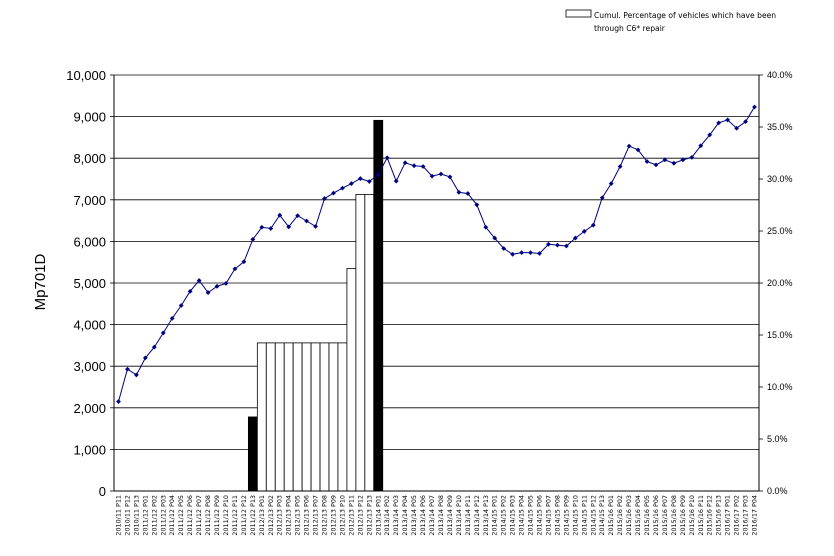 This screenshot has height=556, width=834. I want to click on x-tick-label: 2012/13 P04, so click(289, 515).